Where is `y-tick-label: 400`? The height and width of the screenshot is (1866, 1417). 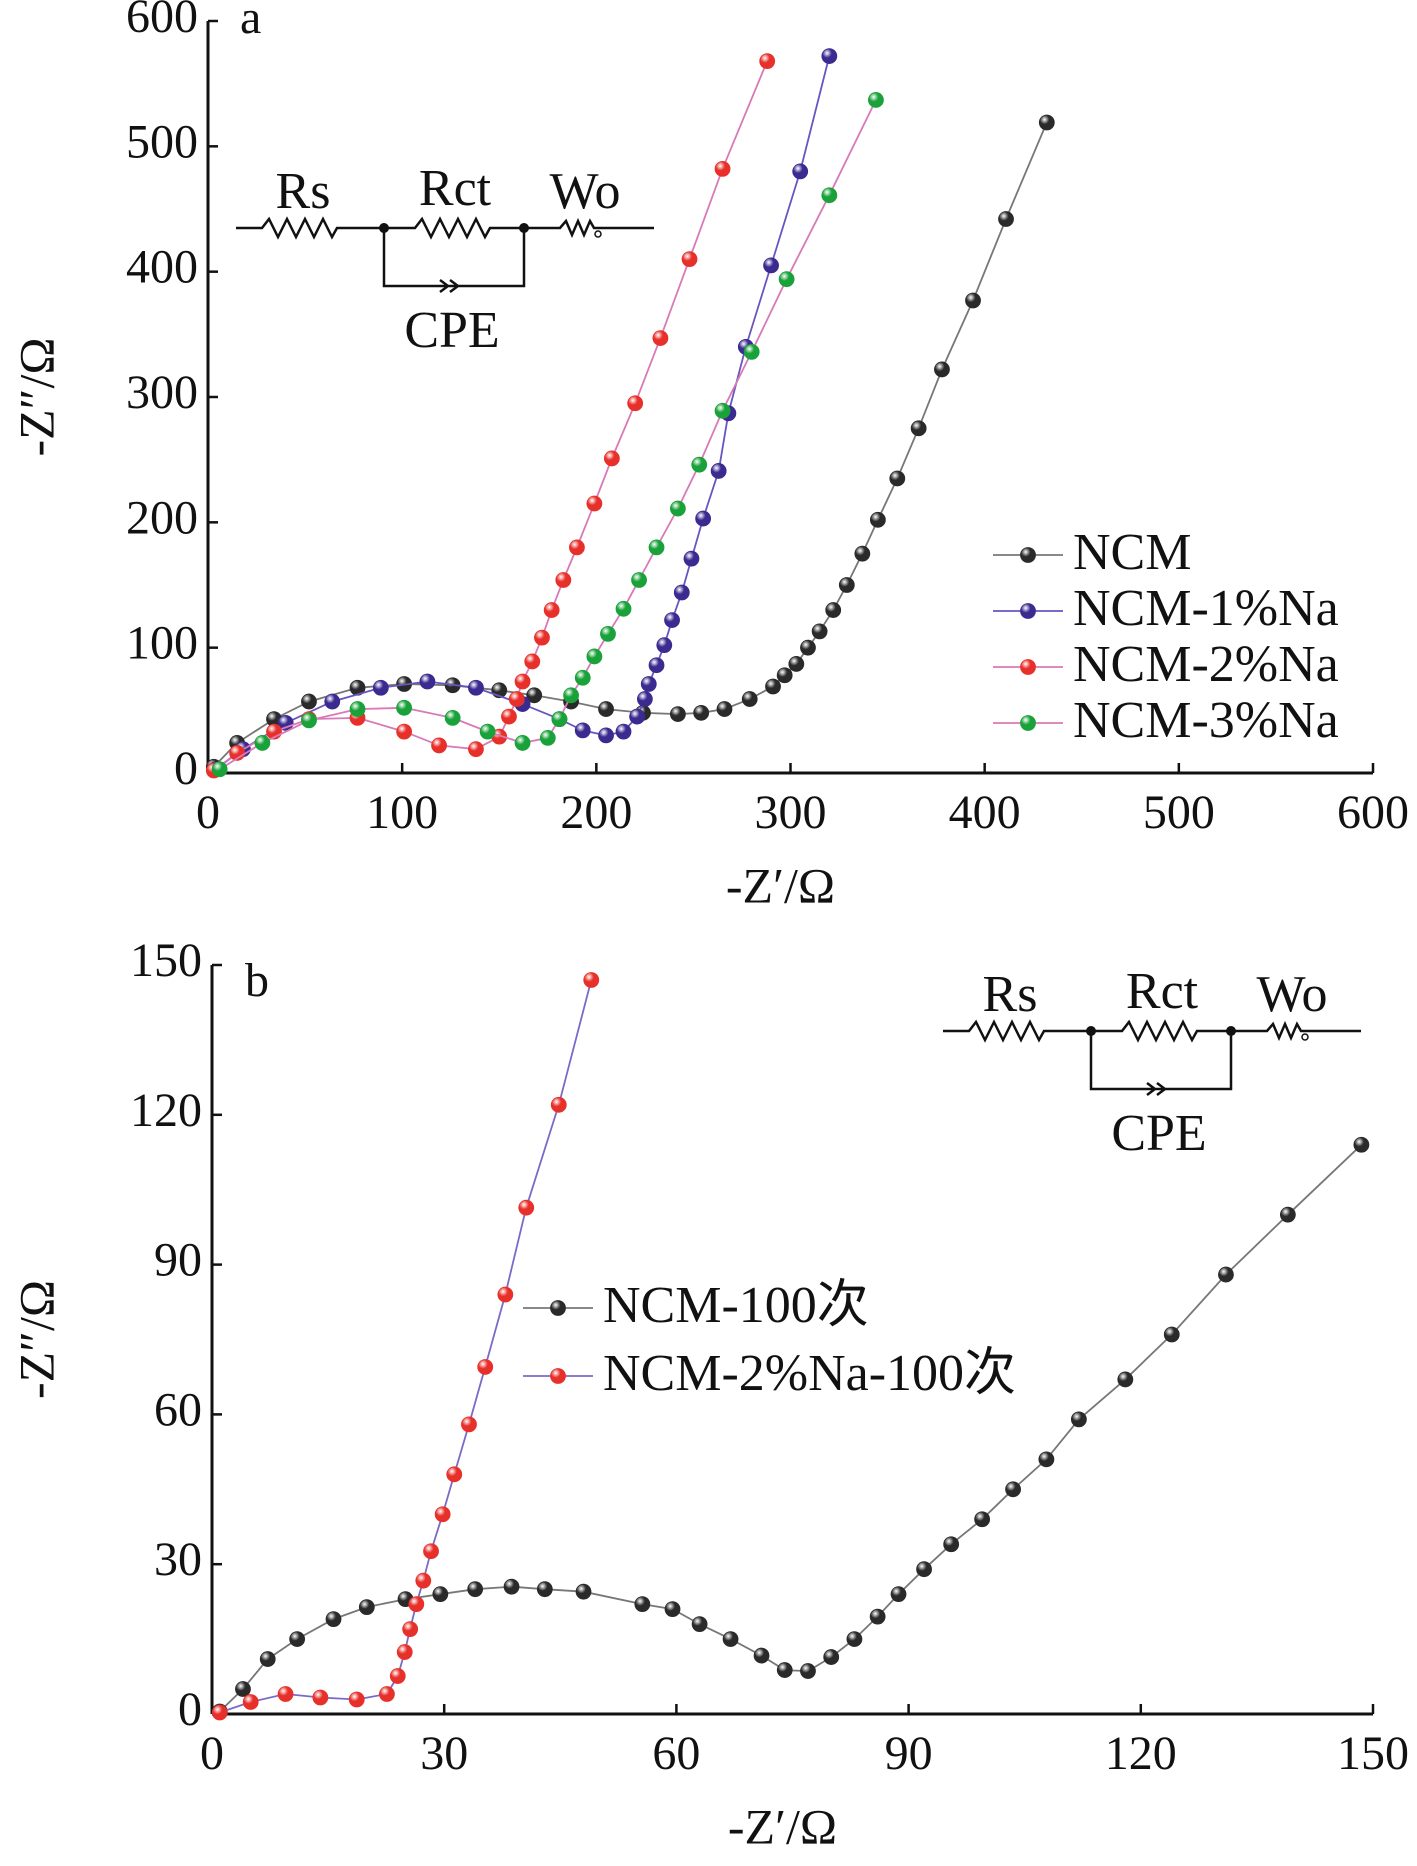 y-tick-label: 400 is located at coordinates (162, 267).